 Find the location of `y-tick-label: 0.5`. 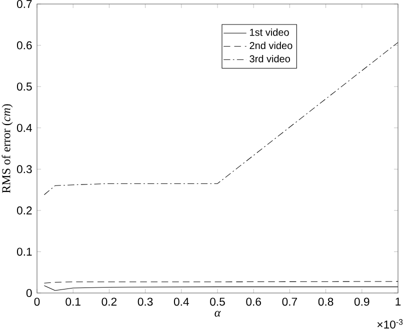

y-tick-label: 0.5 is located at coordinates (24, 86).